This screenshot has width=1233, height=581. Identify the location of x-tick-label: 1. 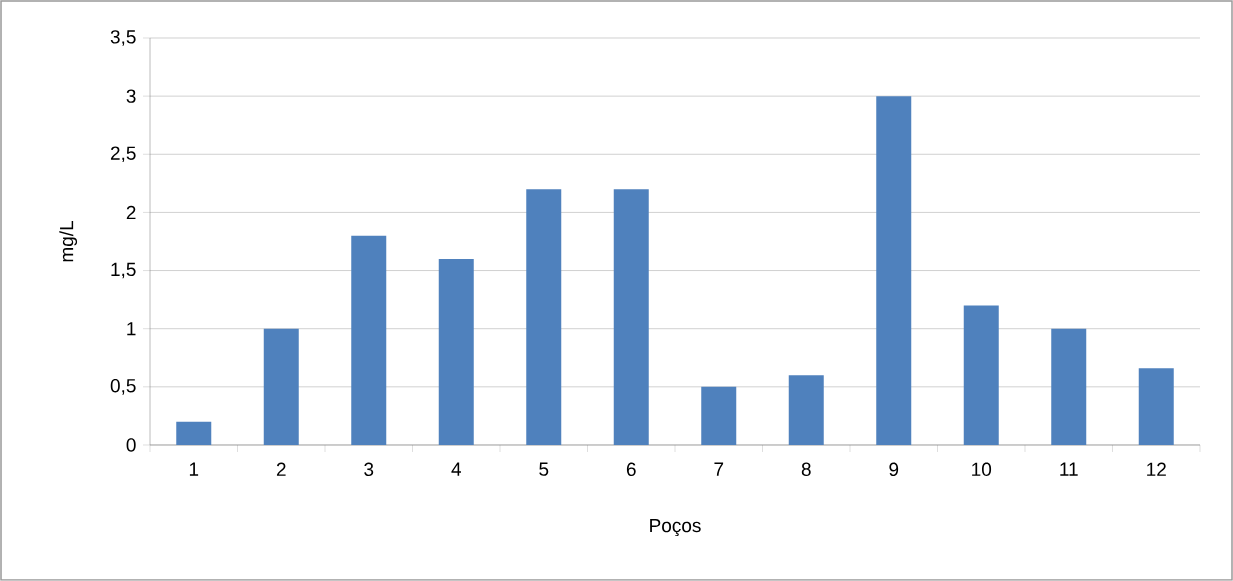
(194, 469).